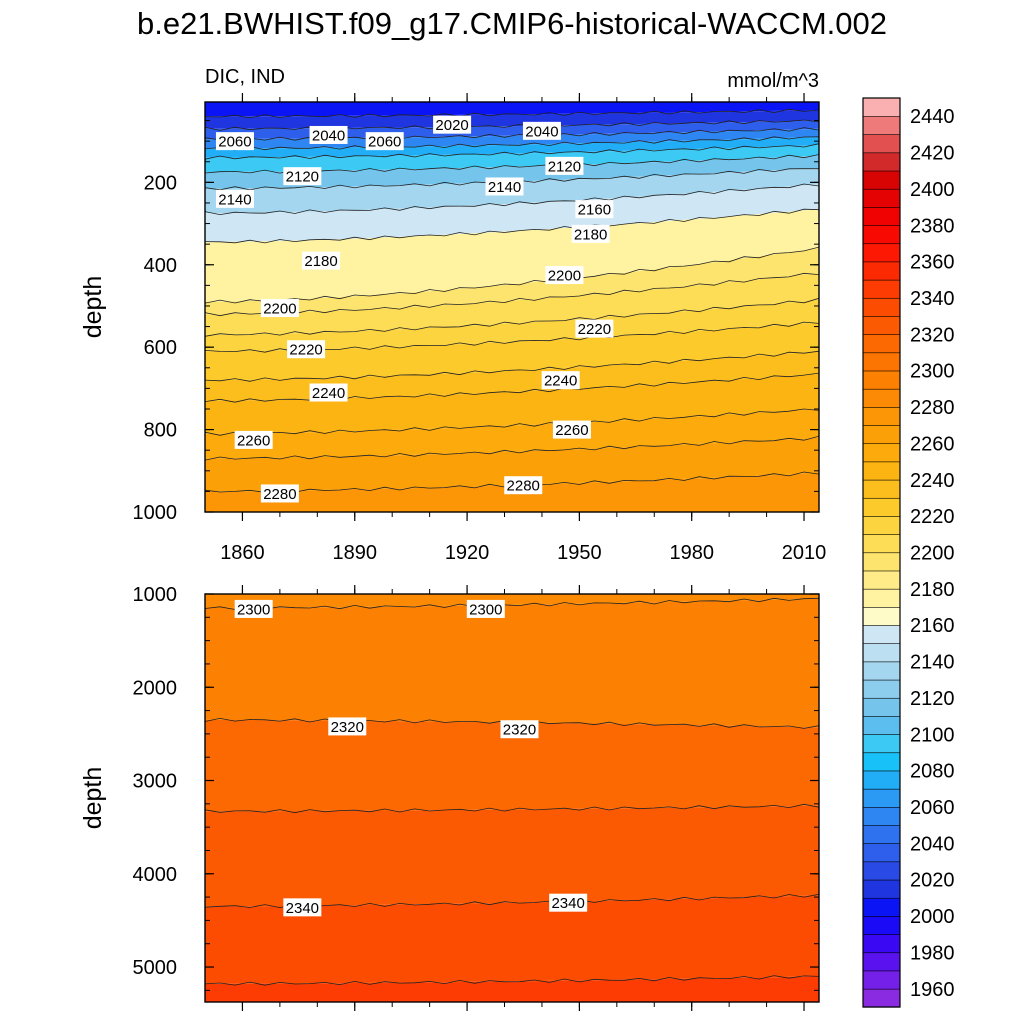 The image size is (1024, 1024). Describe the element at coordinates (932, 554) in the screenshot. I see `colorbar-tick-label: 2200` at that location.